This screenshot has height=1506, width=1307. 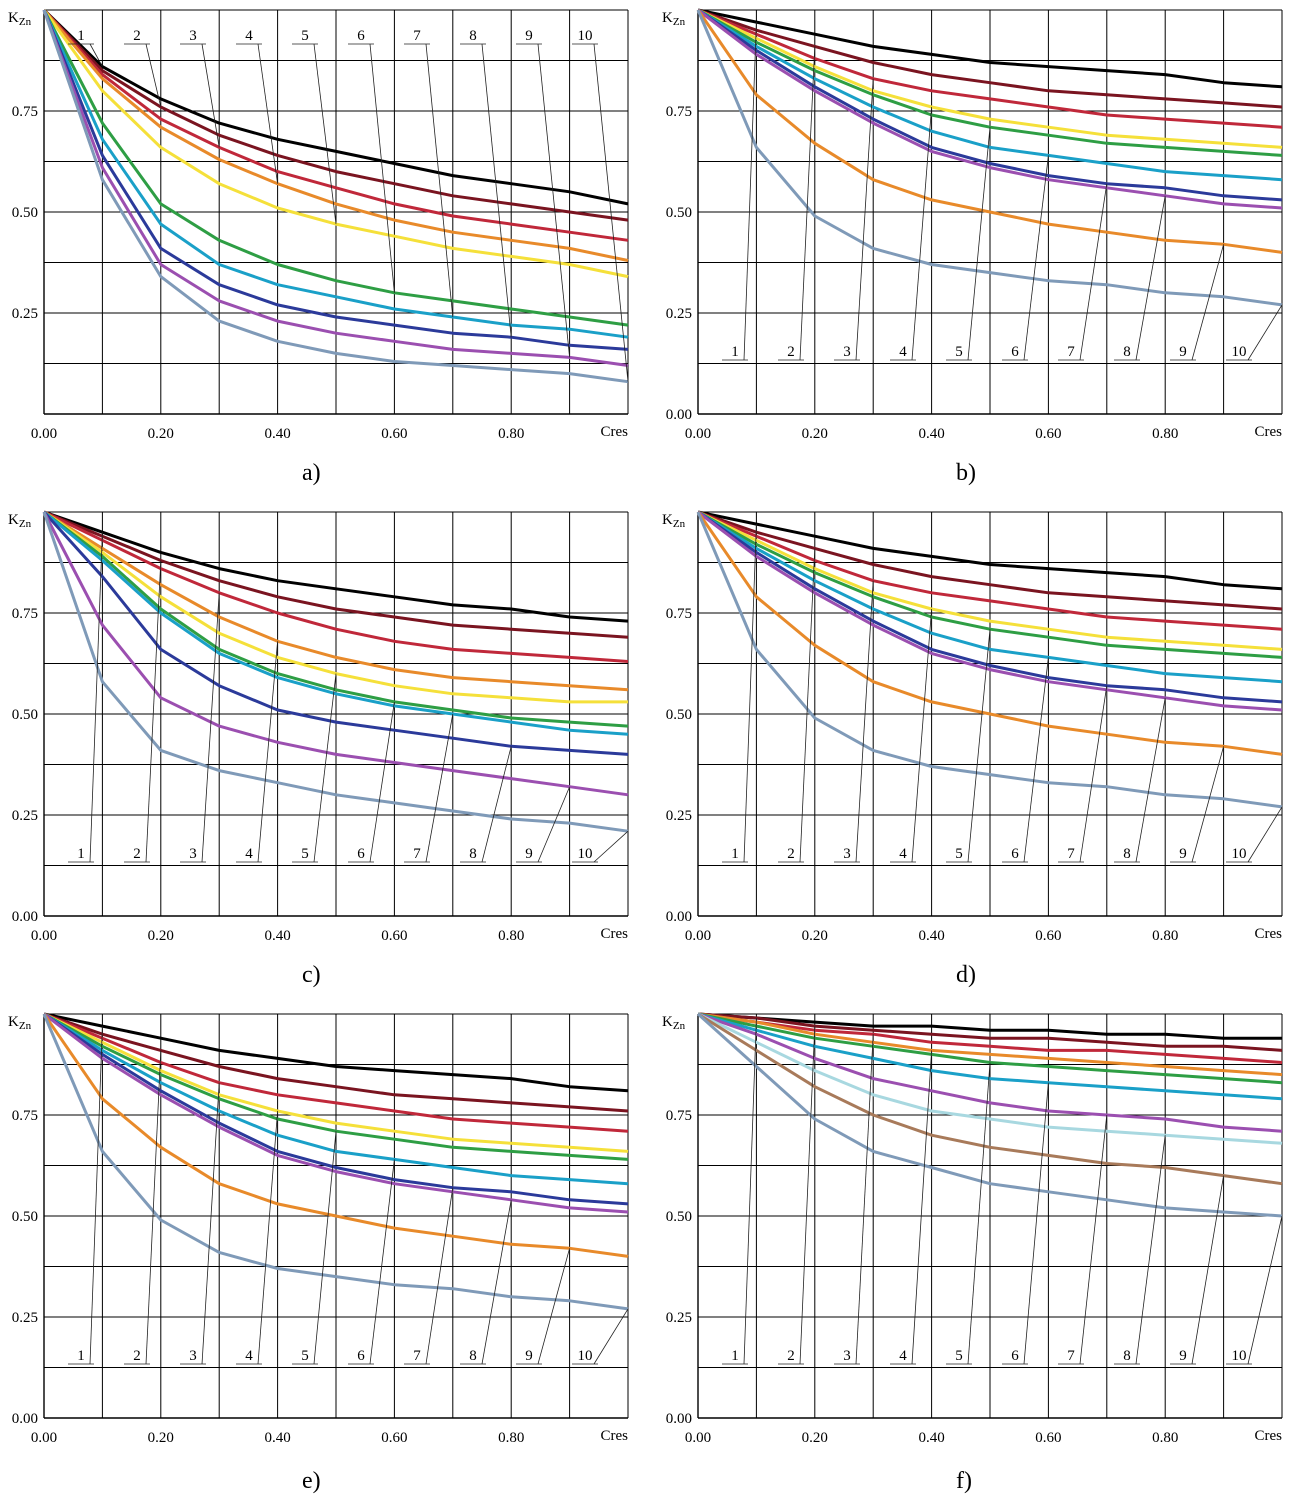 What do you see at coordinates (311, 1481) in the screenshot?
I see `panel-caption-e: e)` at bounding box center [311, 1481].